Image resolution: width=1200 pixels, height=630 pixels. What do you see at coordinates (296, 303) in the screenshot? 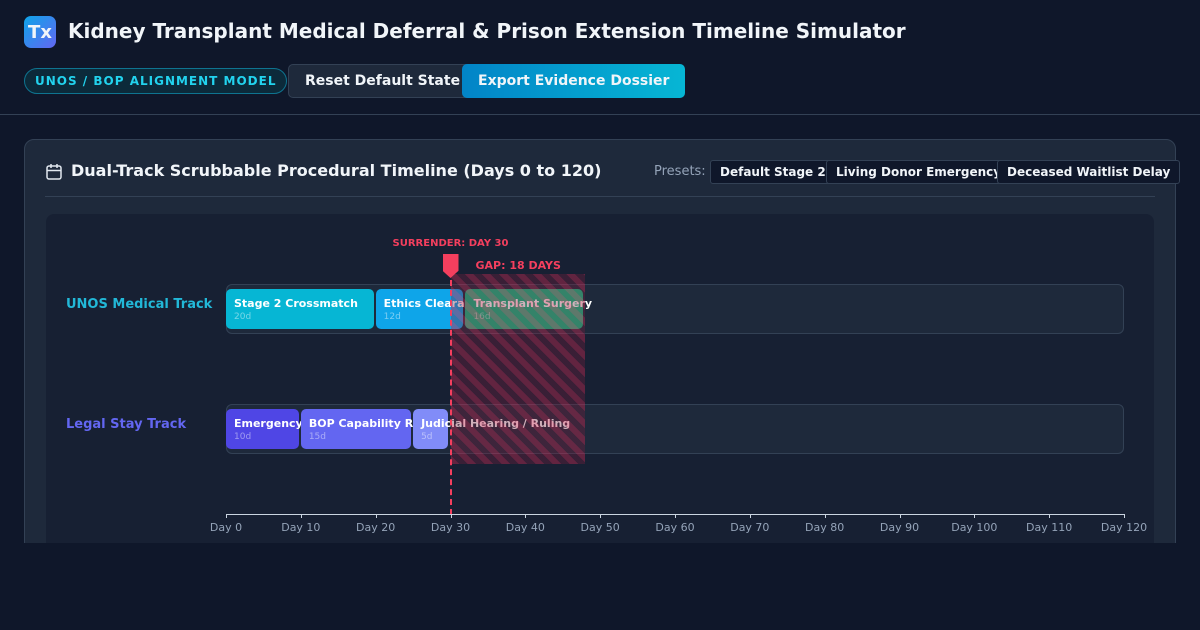
I see `segment-name: Stage 2 Crossmatch` at bounding box center [296, 303].